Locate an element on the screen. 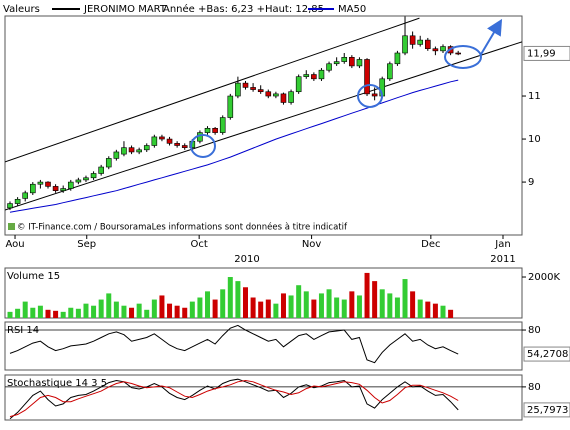 The width and height of the screenshot is (570, 430). x-tick-label: Dec is located at coordinates (430, 244).